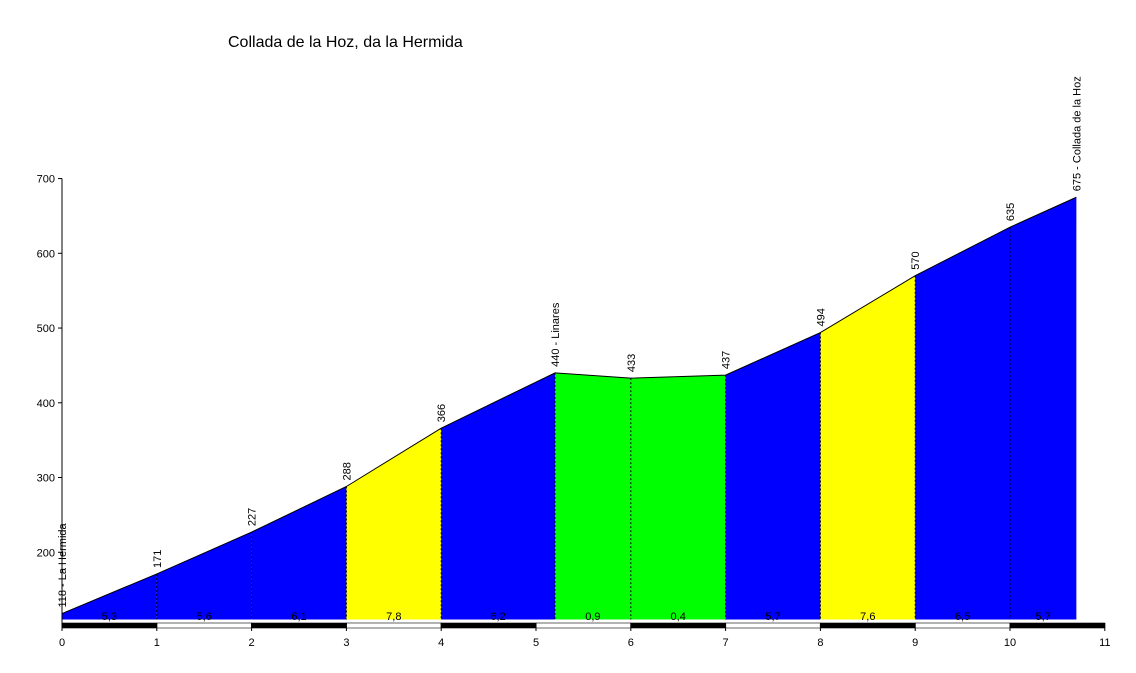 This screenshot has width=1136, height=673. Describe the element at coordinates (345, 42) in the screenshot. I see `chart-title: Collada de la Hoz, da la Hermida` at that location.